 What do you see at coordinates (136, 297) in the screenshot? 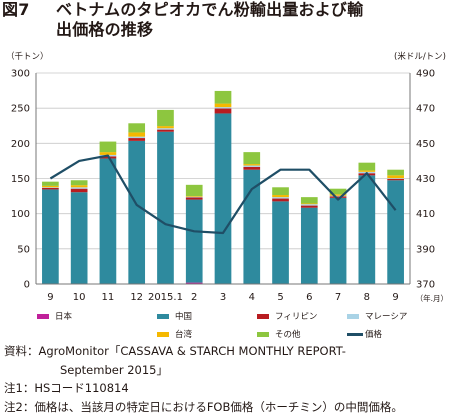
I see `x-tick-label: 12` at bounding box center [136, 297].